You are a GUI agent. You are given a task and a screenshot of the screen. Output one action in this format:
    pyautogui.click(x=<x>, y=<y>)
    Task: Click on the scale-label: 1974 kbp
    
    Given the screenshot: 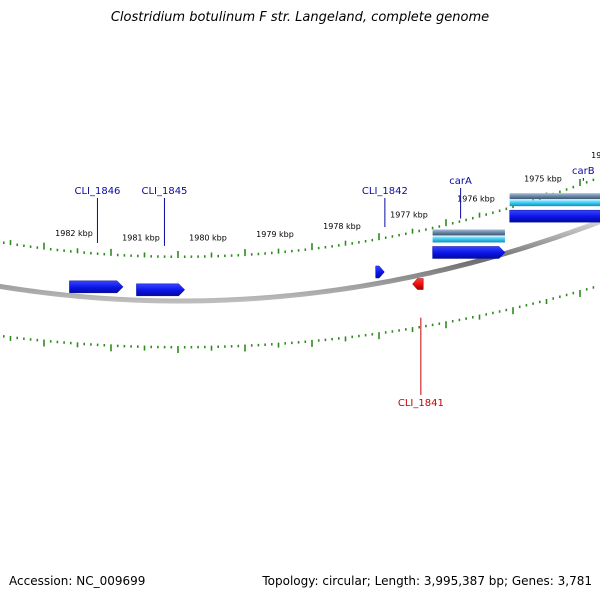 What is the action you would take?
    pyautogui.click(x=595, y=155)
    